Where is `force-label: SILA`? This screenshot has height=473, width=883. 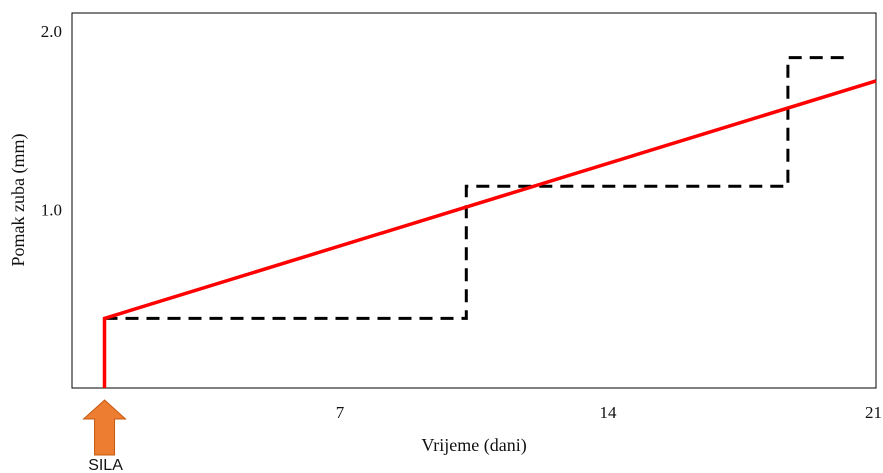
force-label: SILA is located at coordinates (105, 465).